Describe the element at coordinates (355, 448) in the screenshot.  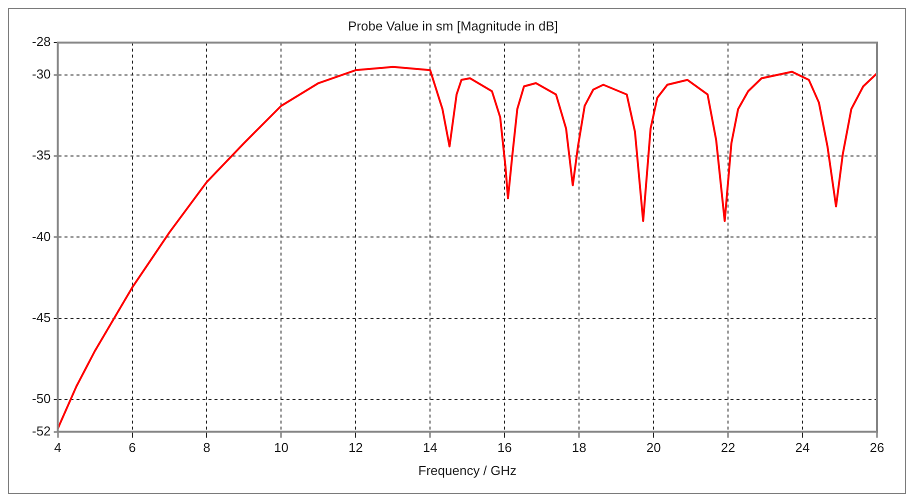
I see `x-tick-label: 12` at that location.